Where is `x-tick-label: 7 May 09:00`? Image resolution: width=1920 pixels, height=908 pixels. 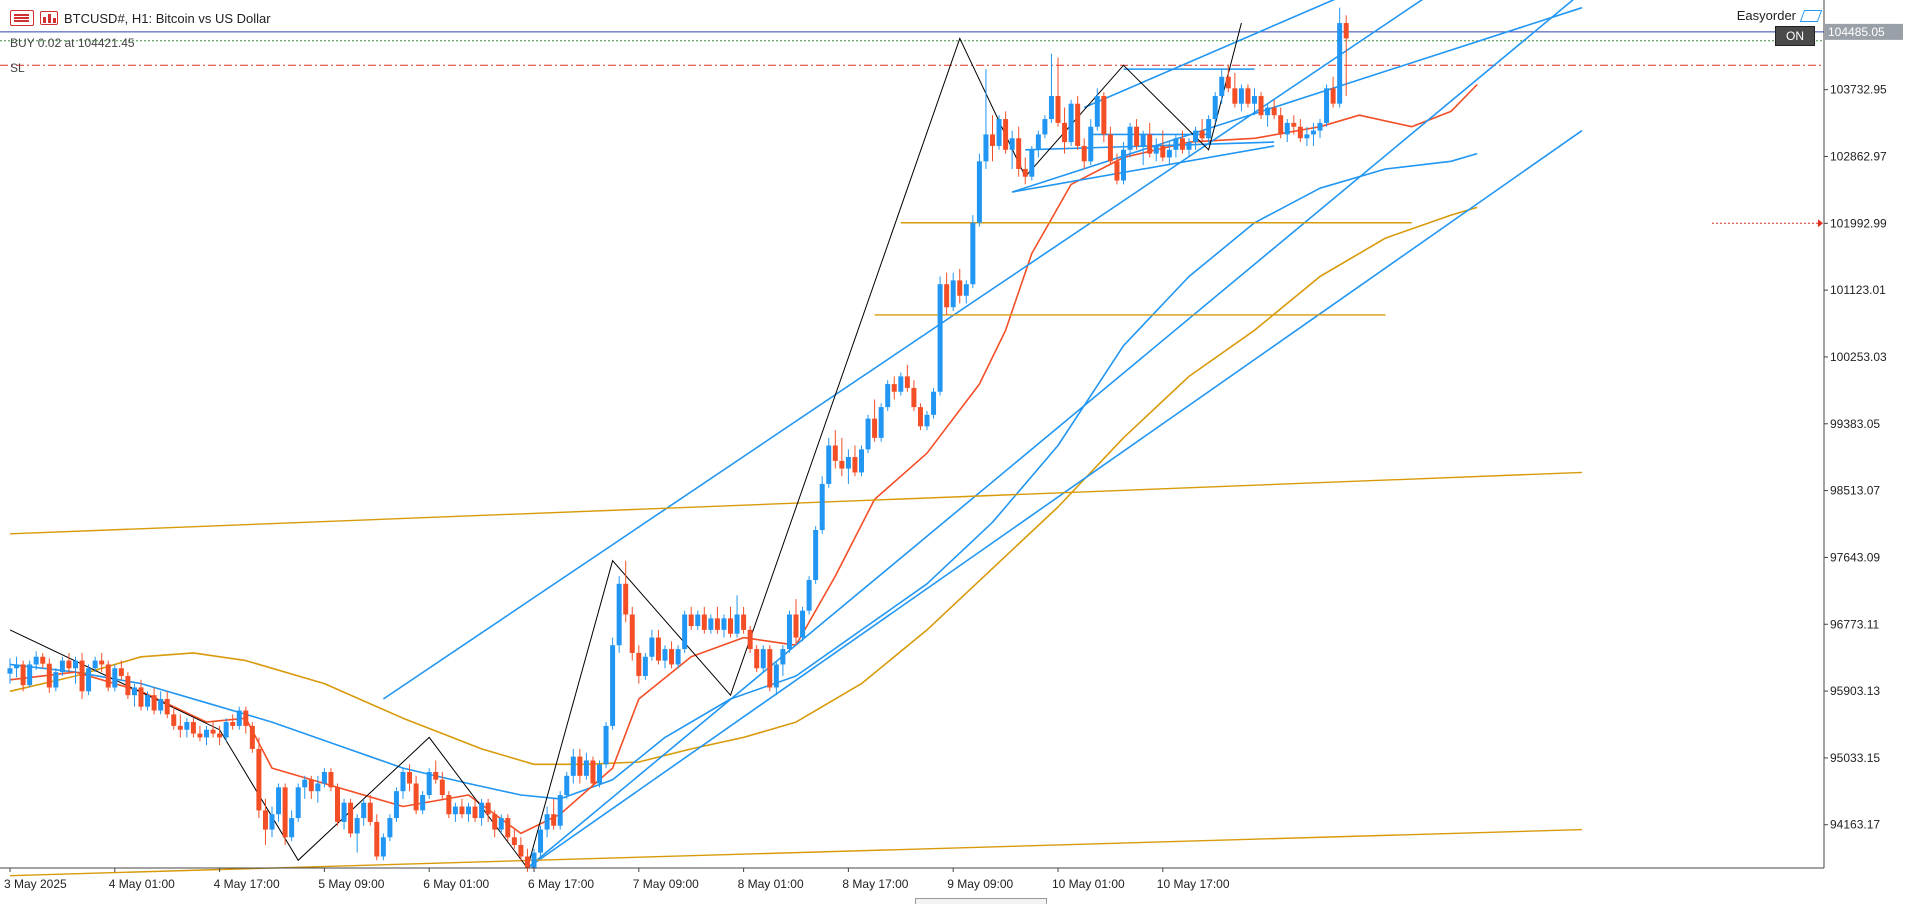
x-tick-label: 7 May 09:00 is located at coordinates (666, 884).